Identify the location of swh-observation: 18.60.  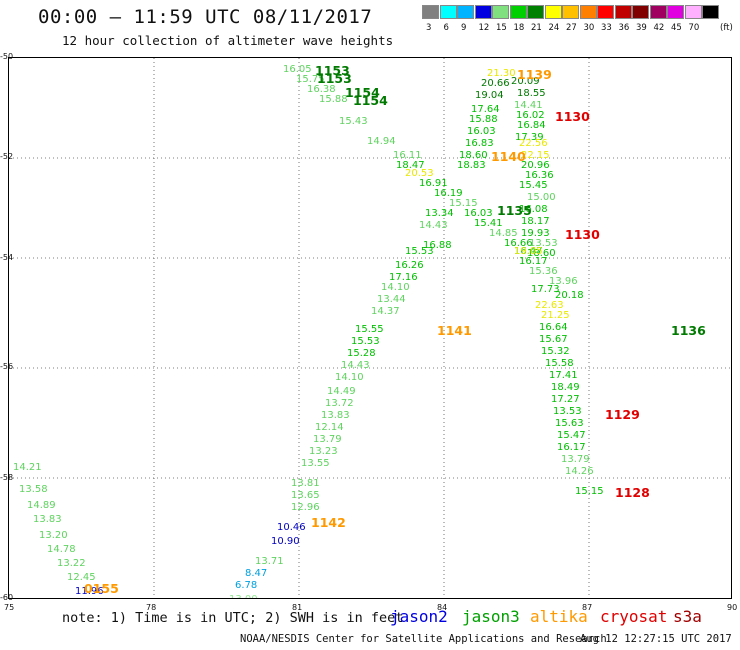
(473, 155).